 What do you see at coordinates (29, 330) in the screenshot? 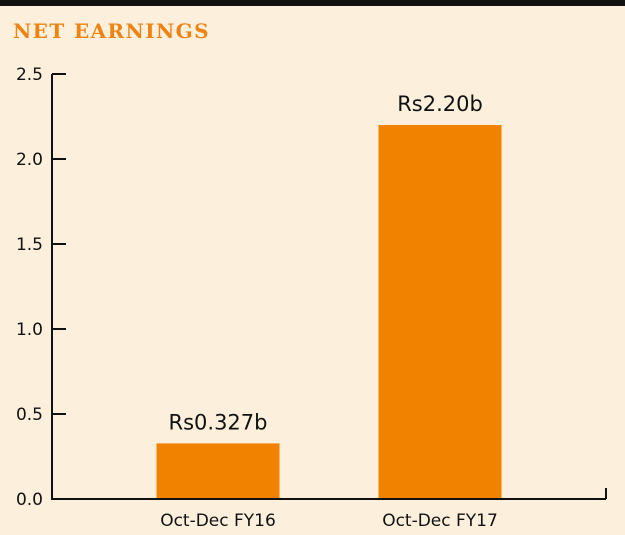
I see `y-tick-label: 1.0` at bounding box center [29, 330].